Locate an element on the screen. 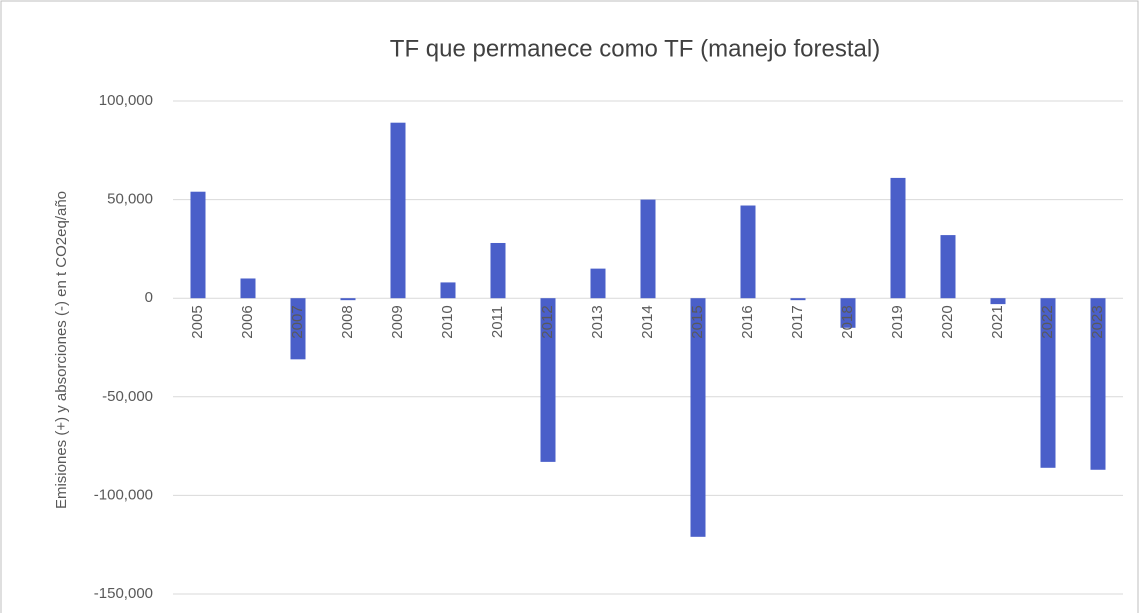  y-tick-label: -150,000 is located at coordinates (123, 593).